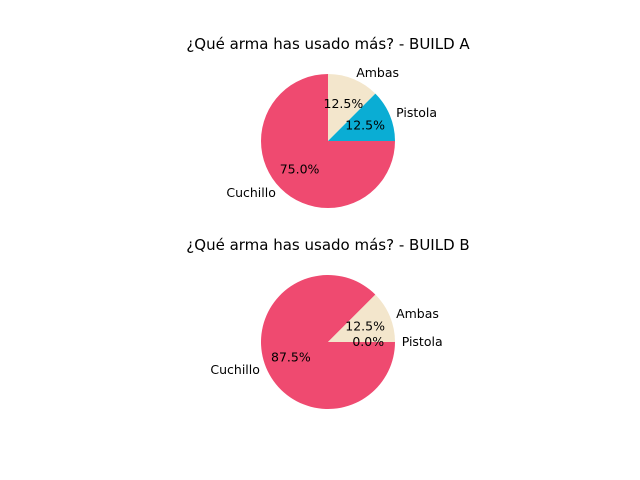 Image resolution: width=640 pixels, height=480 pixels. Describe the element at coordinates (291, 356) in the screenshot. I see `slice-percent-cuchillo: 87.5%` at that location.